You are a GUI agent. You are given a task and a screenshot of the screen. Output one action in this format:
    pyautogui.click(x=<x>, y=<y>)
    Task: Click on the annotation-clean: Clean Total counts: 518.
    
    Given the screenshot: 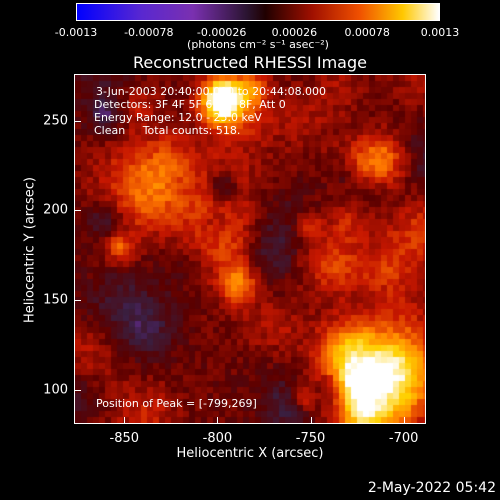 What is the action you would take?
    pyautogui.click(x=167, y=130)
    